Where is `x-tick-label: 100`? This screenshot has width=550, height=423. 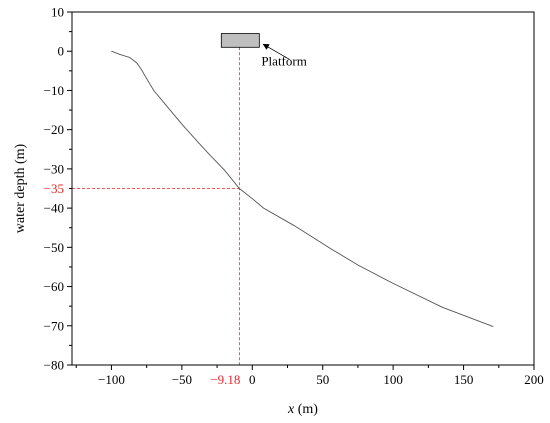
x-tick-label: 100 is located at coordinates (393, 379).